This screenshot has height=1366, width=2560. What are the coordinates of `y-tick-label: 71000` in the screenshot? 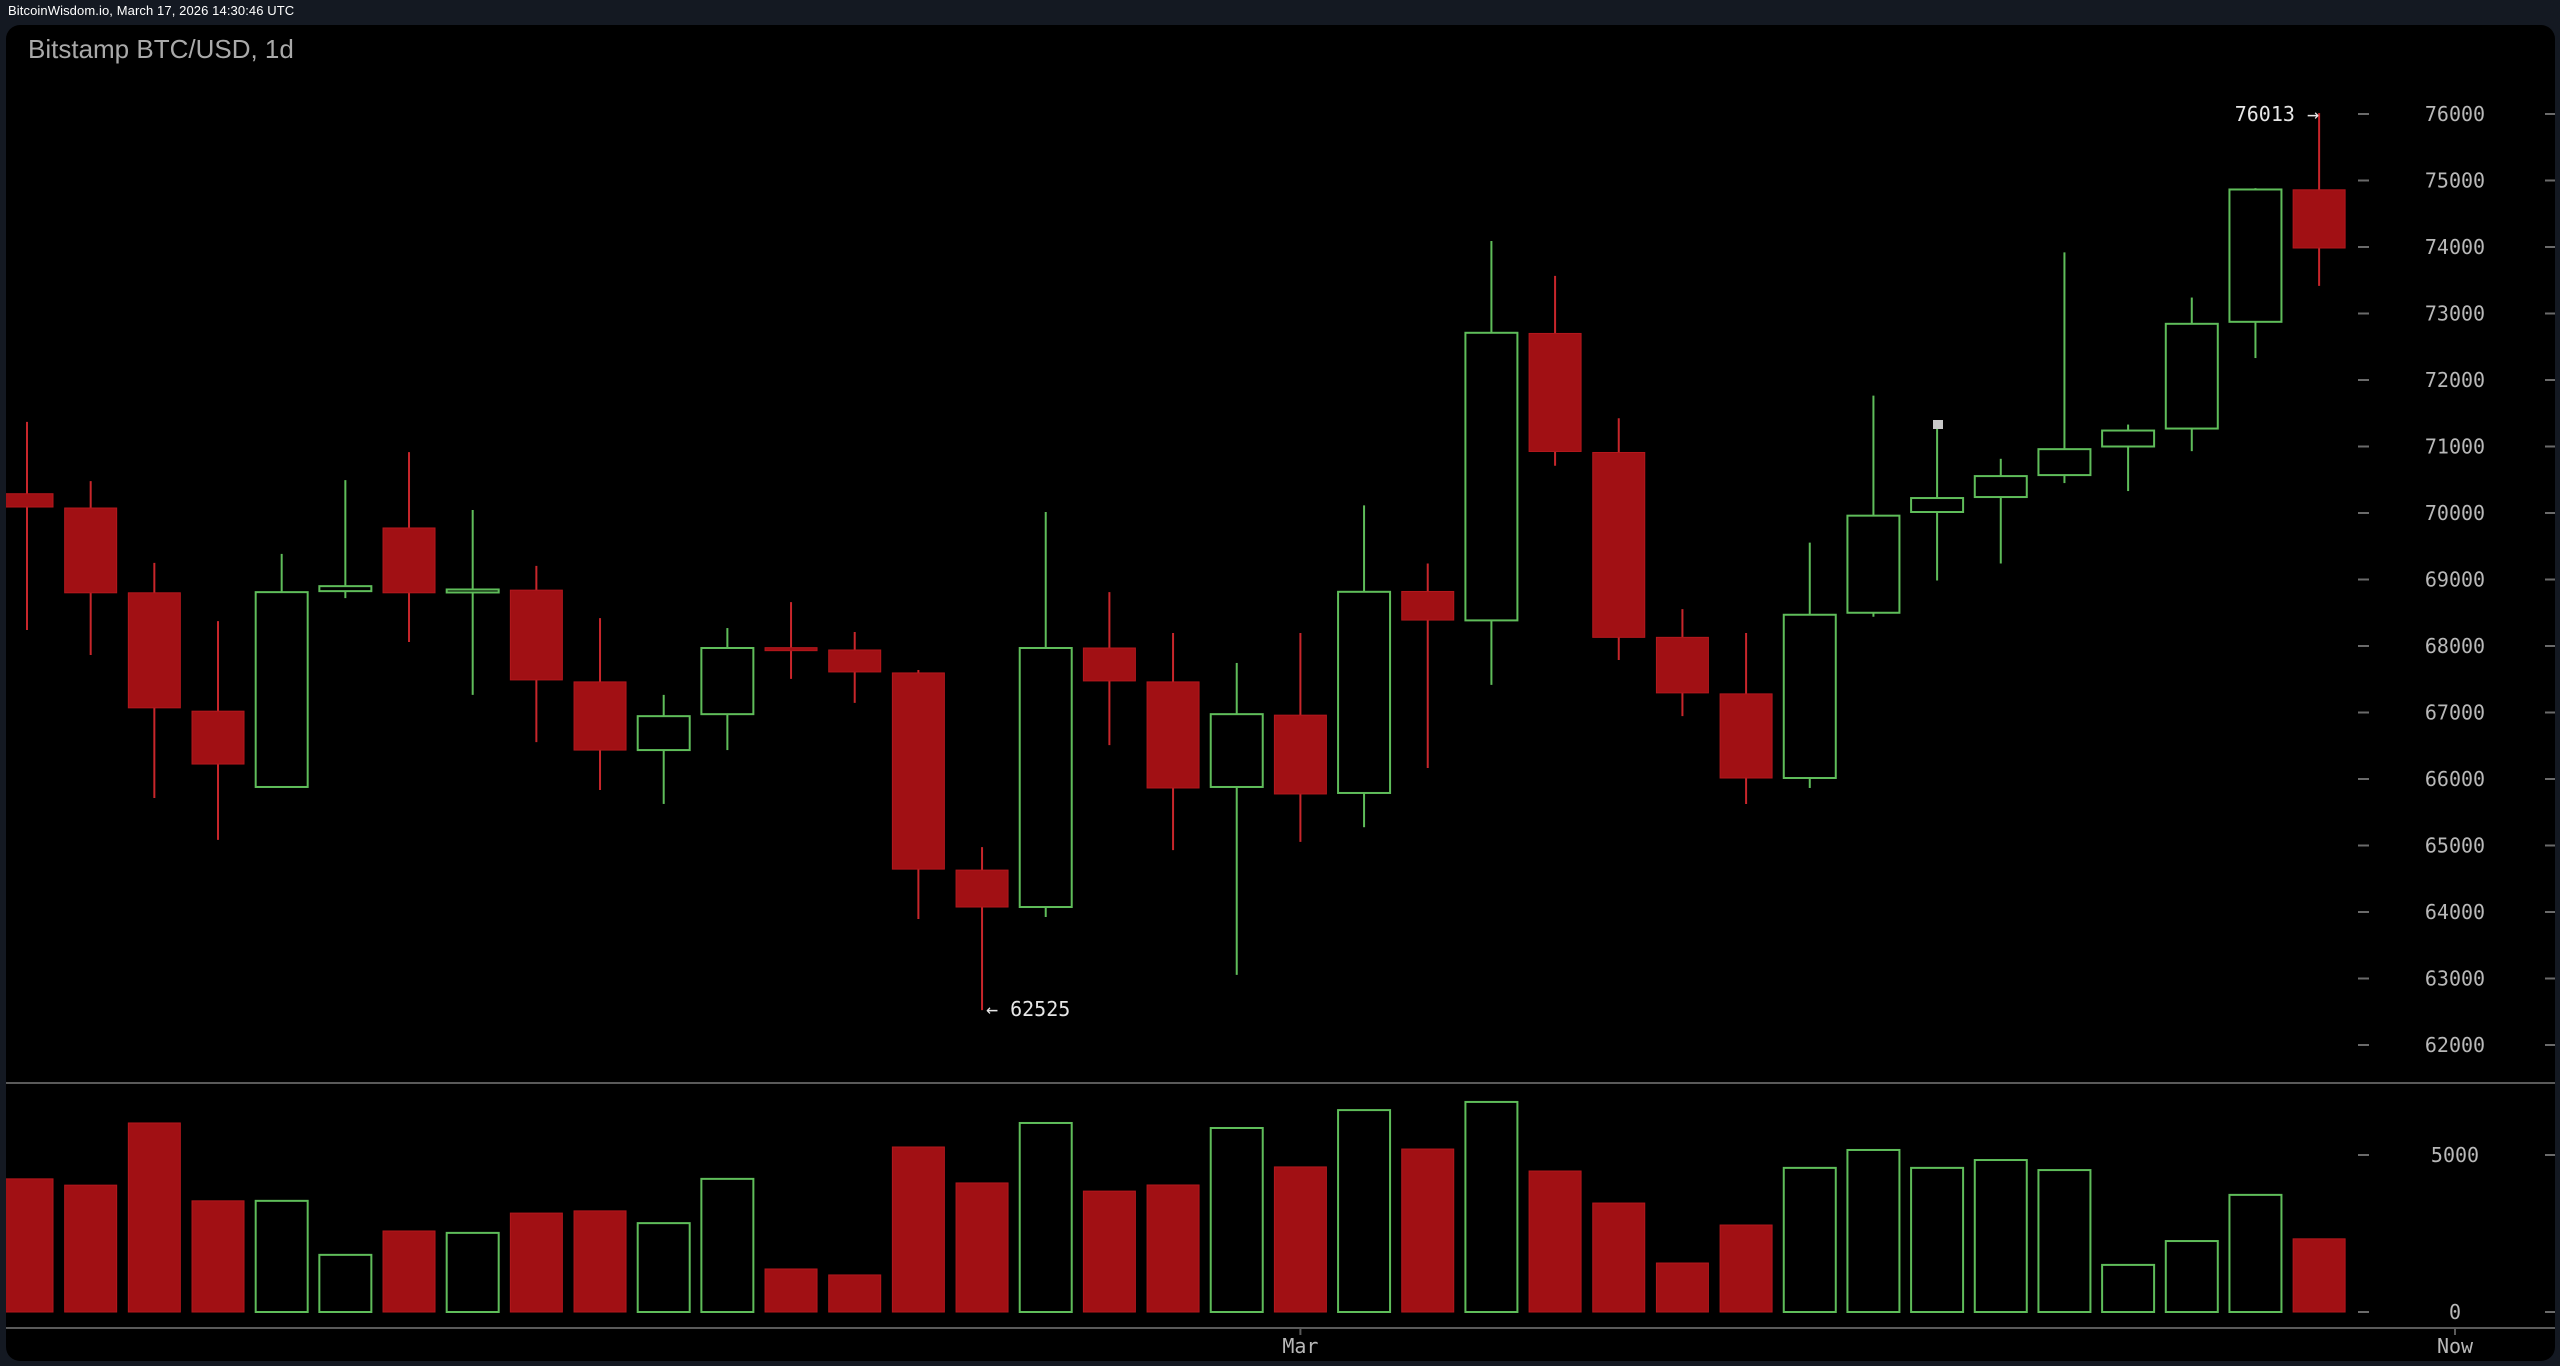 It's located at (2455, 447).